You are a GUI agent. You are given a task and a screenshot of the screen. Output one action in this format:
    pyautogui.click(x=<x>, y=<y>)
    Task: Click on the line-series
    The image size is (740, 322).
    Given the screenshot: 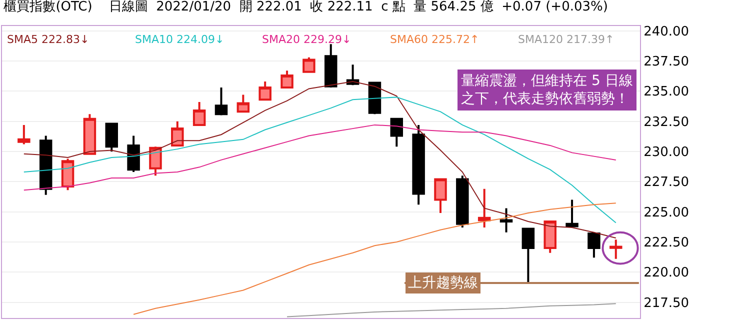 What is the action you would take?
    pyautogui.click(x=451, y=310)
    